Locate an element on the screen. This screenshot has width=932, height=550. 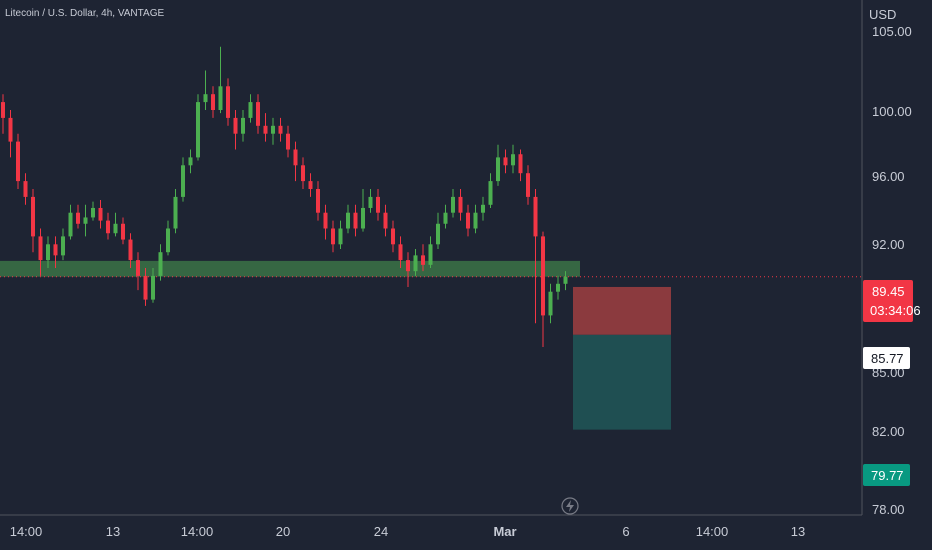
target-price-value: 79.77 is located at coordinates (887, 475).